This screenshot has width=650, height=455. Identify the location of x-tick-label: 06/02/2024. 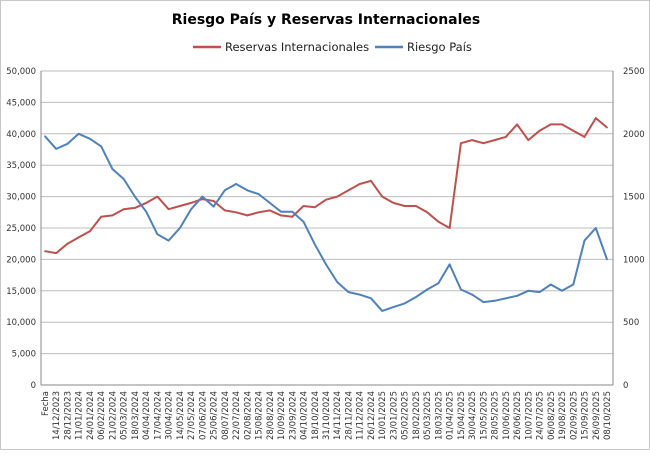
(102, 415).